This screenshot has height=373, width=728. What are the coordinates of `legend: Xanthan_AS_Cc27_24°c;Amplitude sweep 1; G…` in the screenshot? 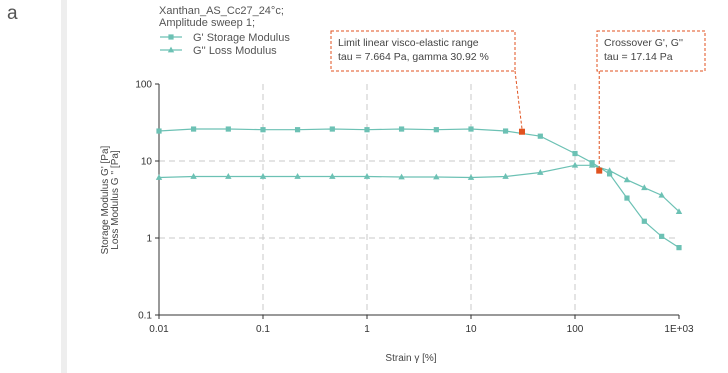 It's located at (224, 31).